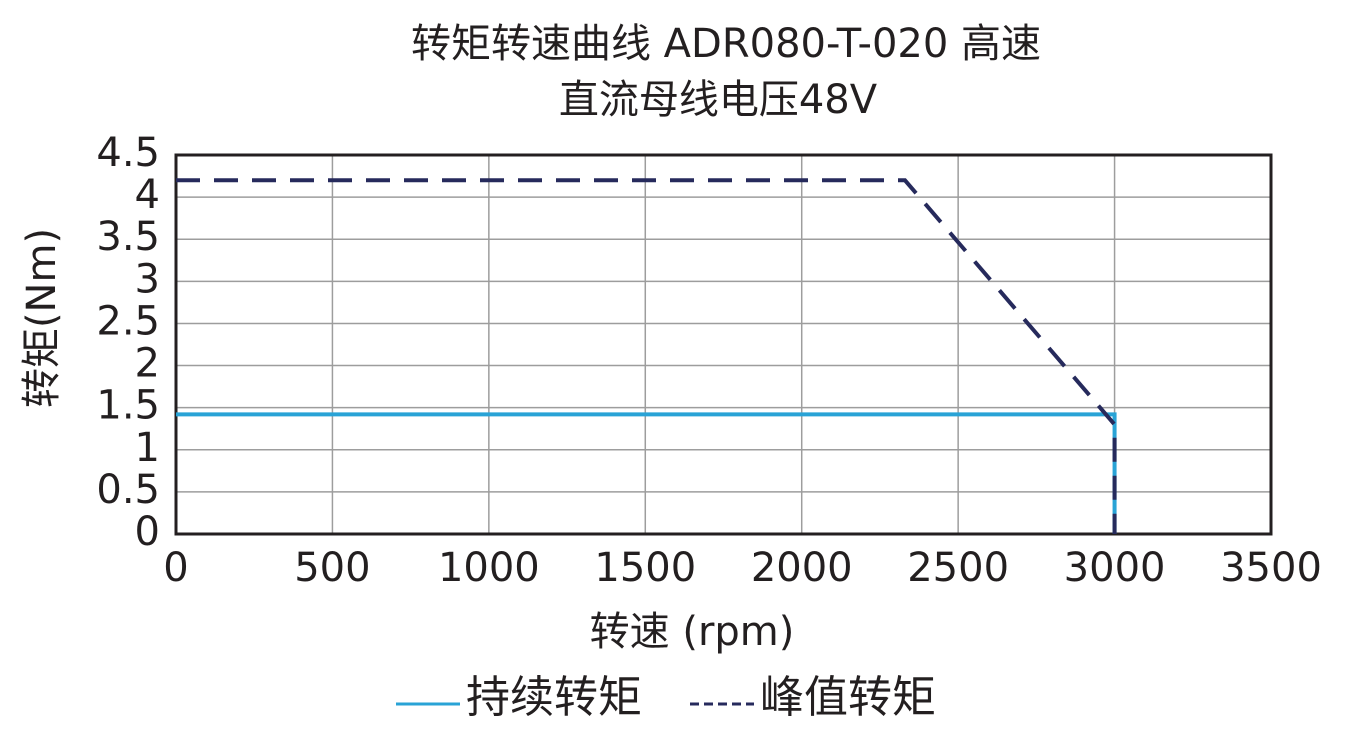 The height and width of the screenshot is (744, 1356). What do you see at coordinates (147, 195) in the screenshot?
I see `y-tick-label: 4` at bounding box center [147, 195].